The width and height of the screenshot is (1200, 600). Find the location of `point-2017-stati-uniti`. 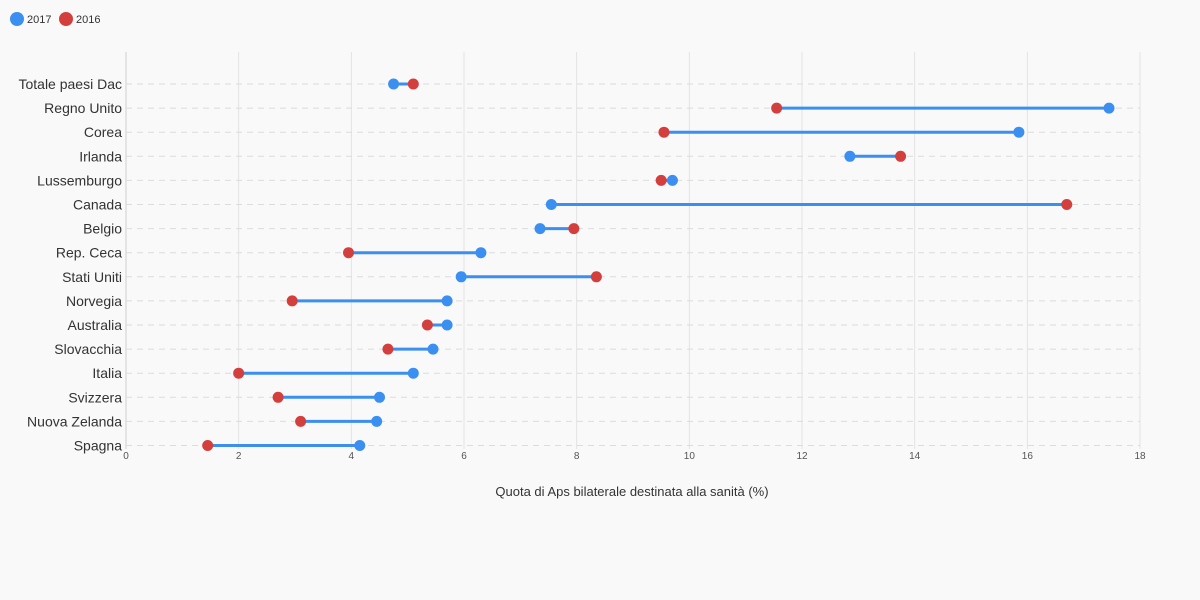

point-2017-stati-uniti is located at coordinates (461, 277).